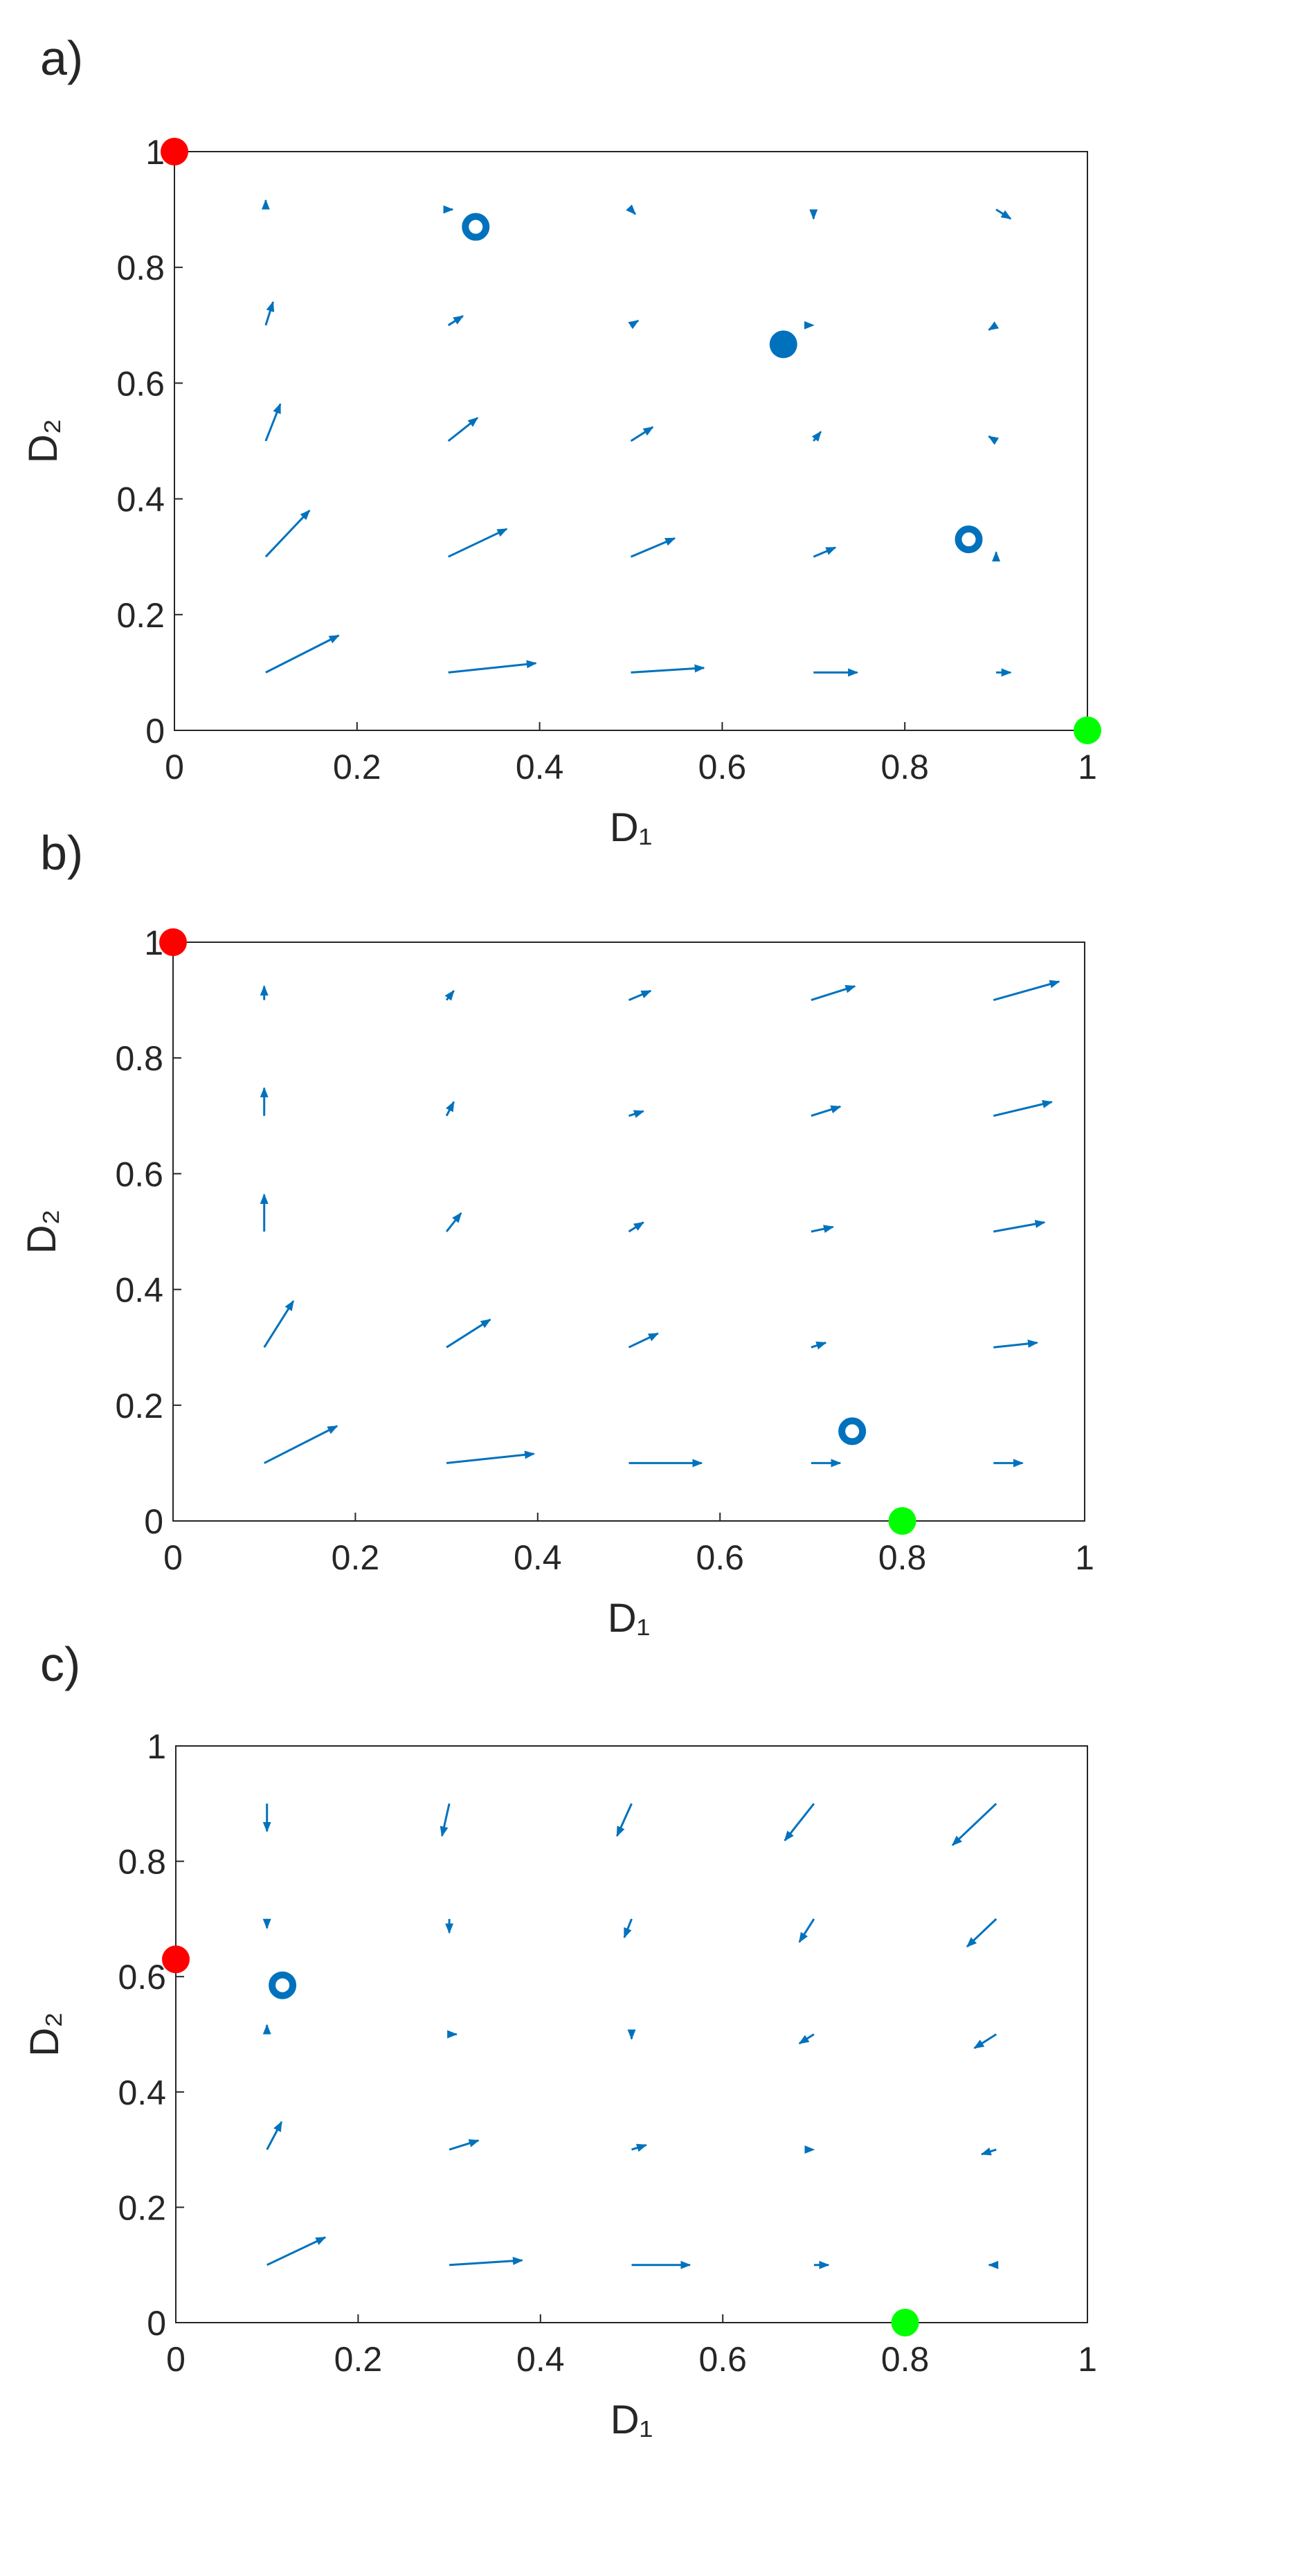  What do you see at coordinates (60, 1664) in the screenshot?
I see `panel-label: c)` at bounding box center [60, 1664].